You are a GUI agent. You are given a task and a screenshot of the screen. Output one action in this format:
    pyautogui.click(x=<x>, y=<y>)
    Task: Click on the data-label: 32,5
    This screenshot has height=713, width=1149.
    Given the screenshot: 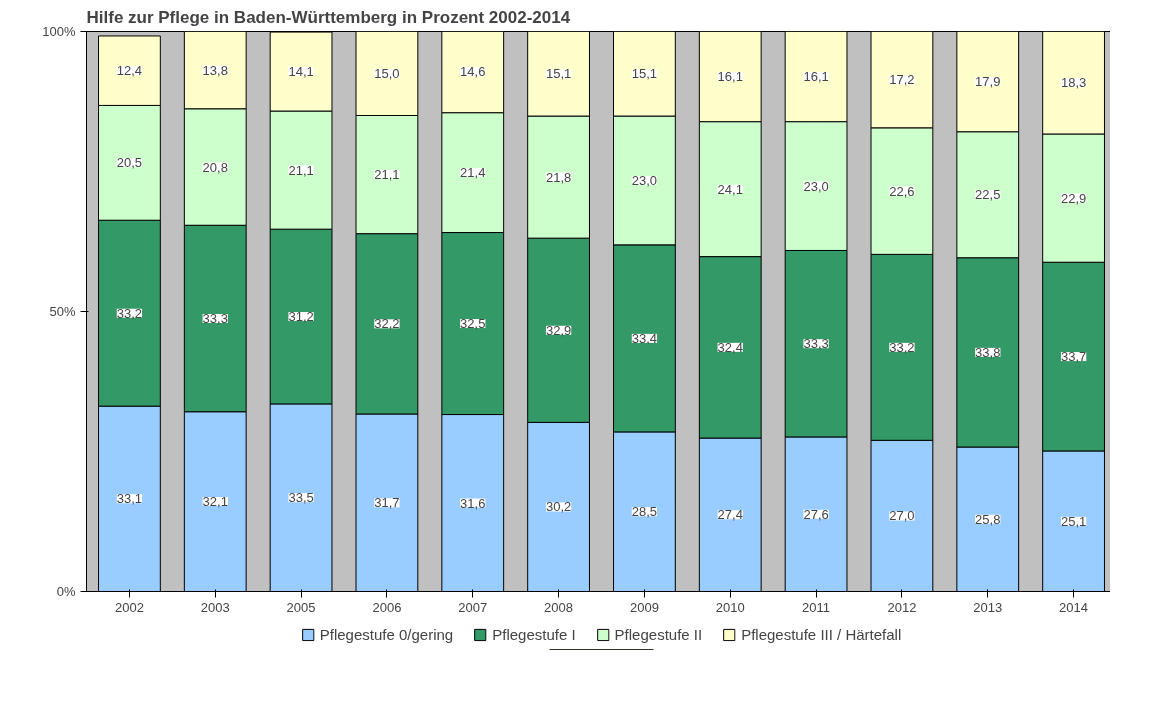 What is the action you would take?
    pyautogui.click(x=473, y=324)
    